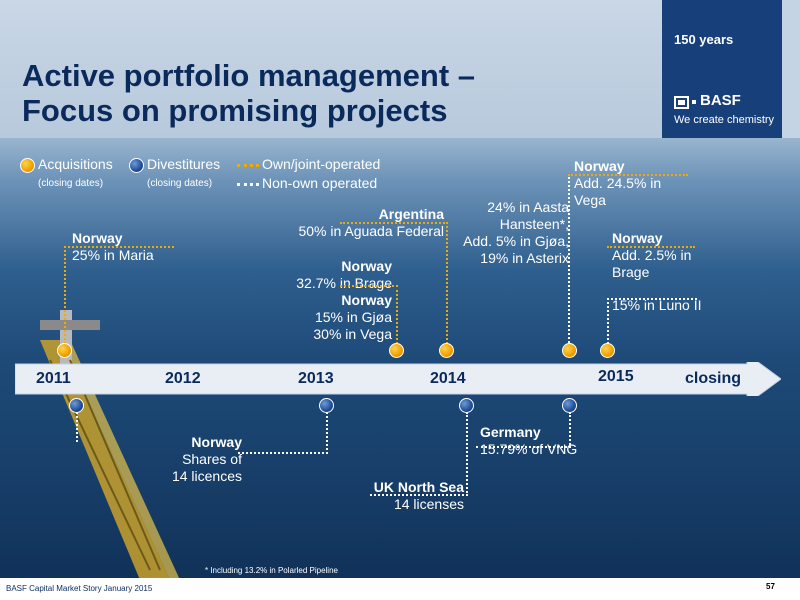  Describe the element at coordinates (184, 164) in the screenshot. I see `legend-divestitures: Divestitures` at that location.